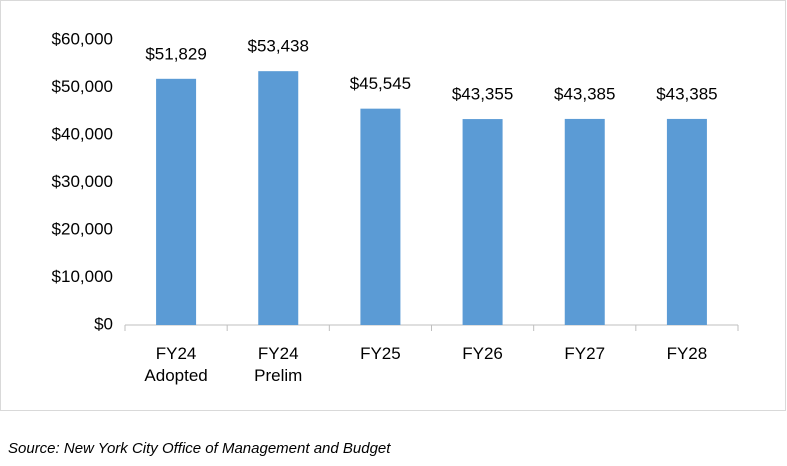 This screenshot has width=787, height=466. Describe the element at coordinates (176, 364) in the screenshot. I see `x-tick-label: FY24 Adopted` at that location.